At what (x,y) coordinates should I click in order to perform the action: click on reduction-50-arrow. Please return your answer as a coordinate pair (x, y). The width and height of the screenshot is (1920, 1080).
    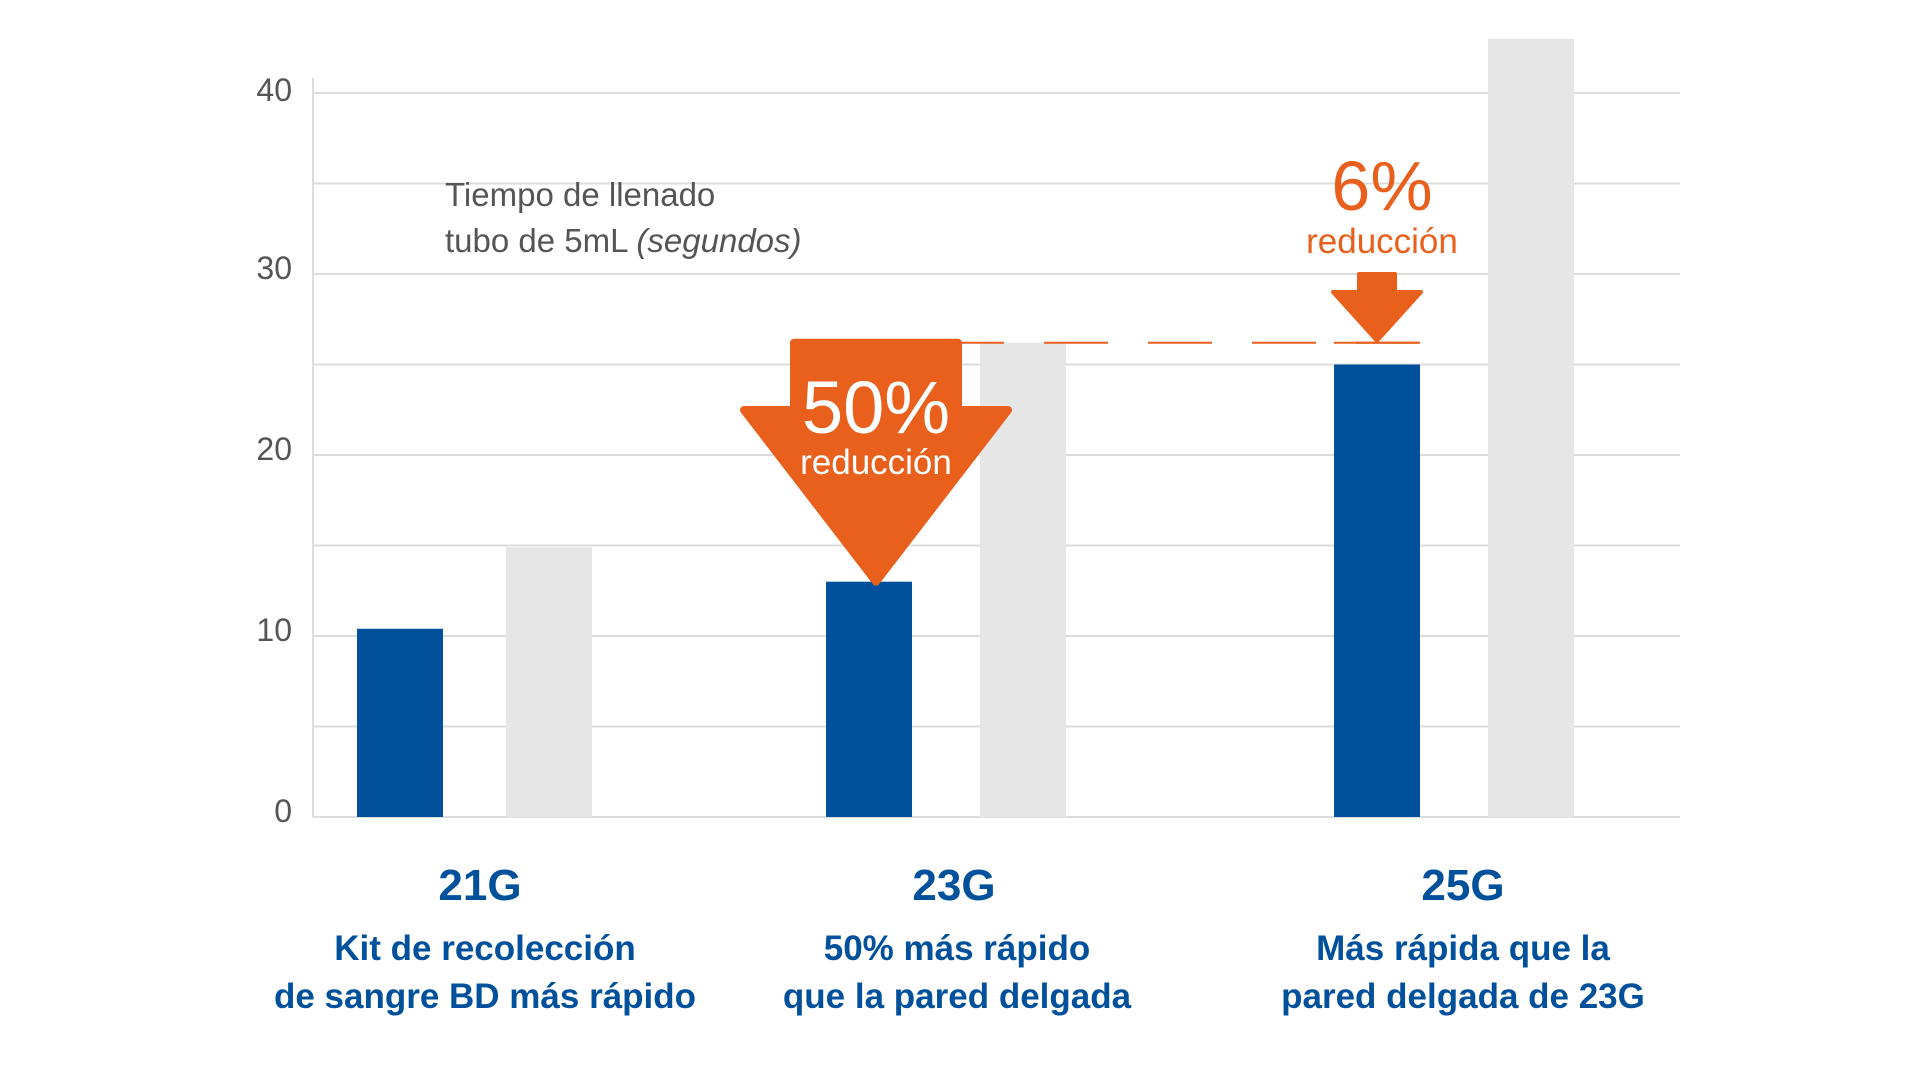
    Looking at the image, I should click on (876, 462).